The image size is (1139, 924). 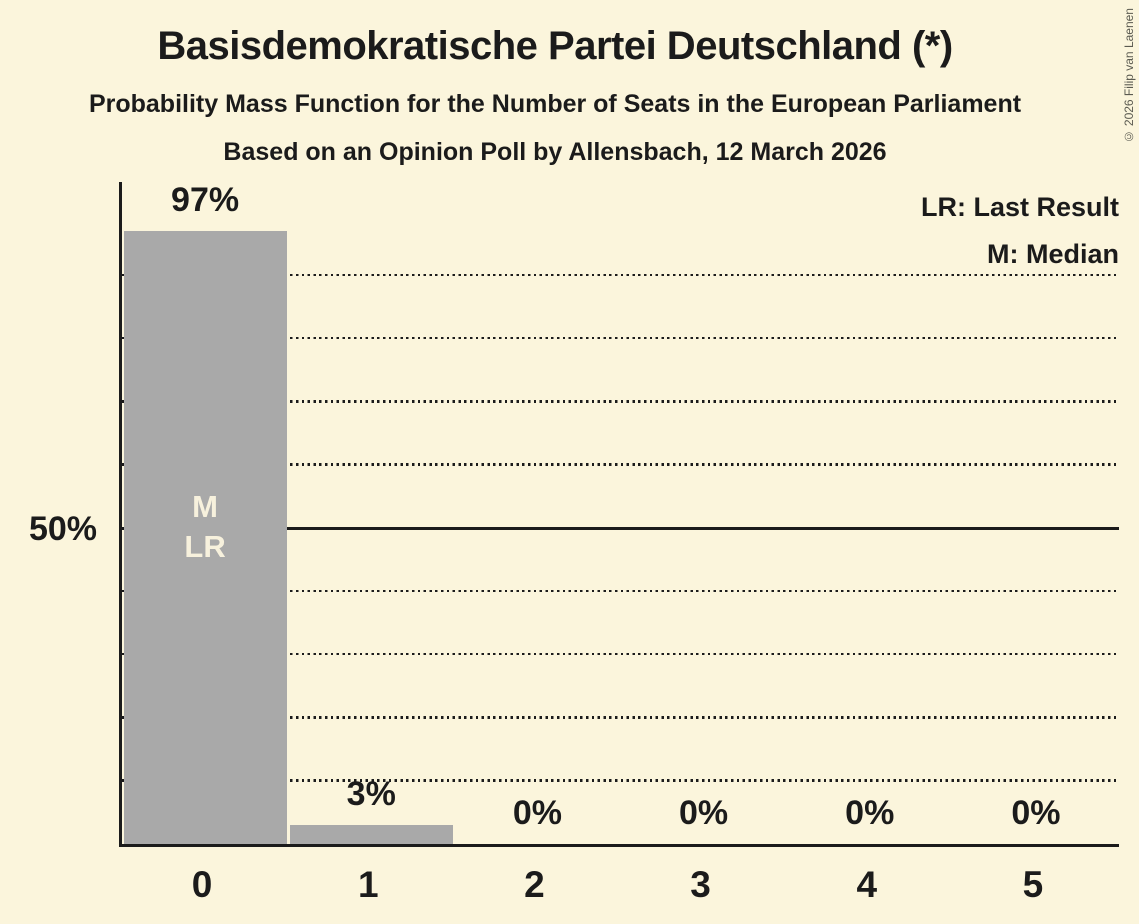 I want to click on last-result-marker-label: LR, so click(x=205, y=546).